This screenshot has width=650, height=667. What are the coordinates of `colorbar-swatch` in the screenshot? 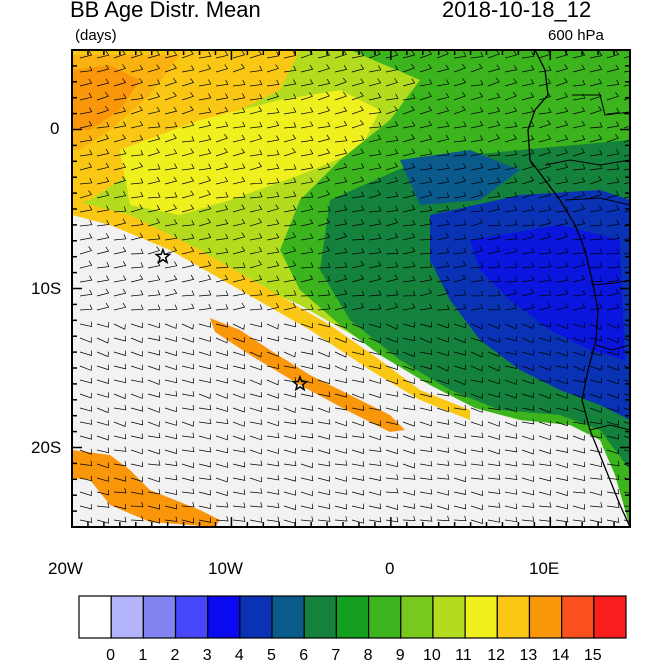 It's located at (95, 617).